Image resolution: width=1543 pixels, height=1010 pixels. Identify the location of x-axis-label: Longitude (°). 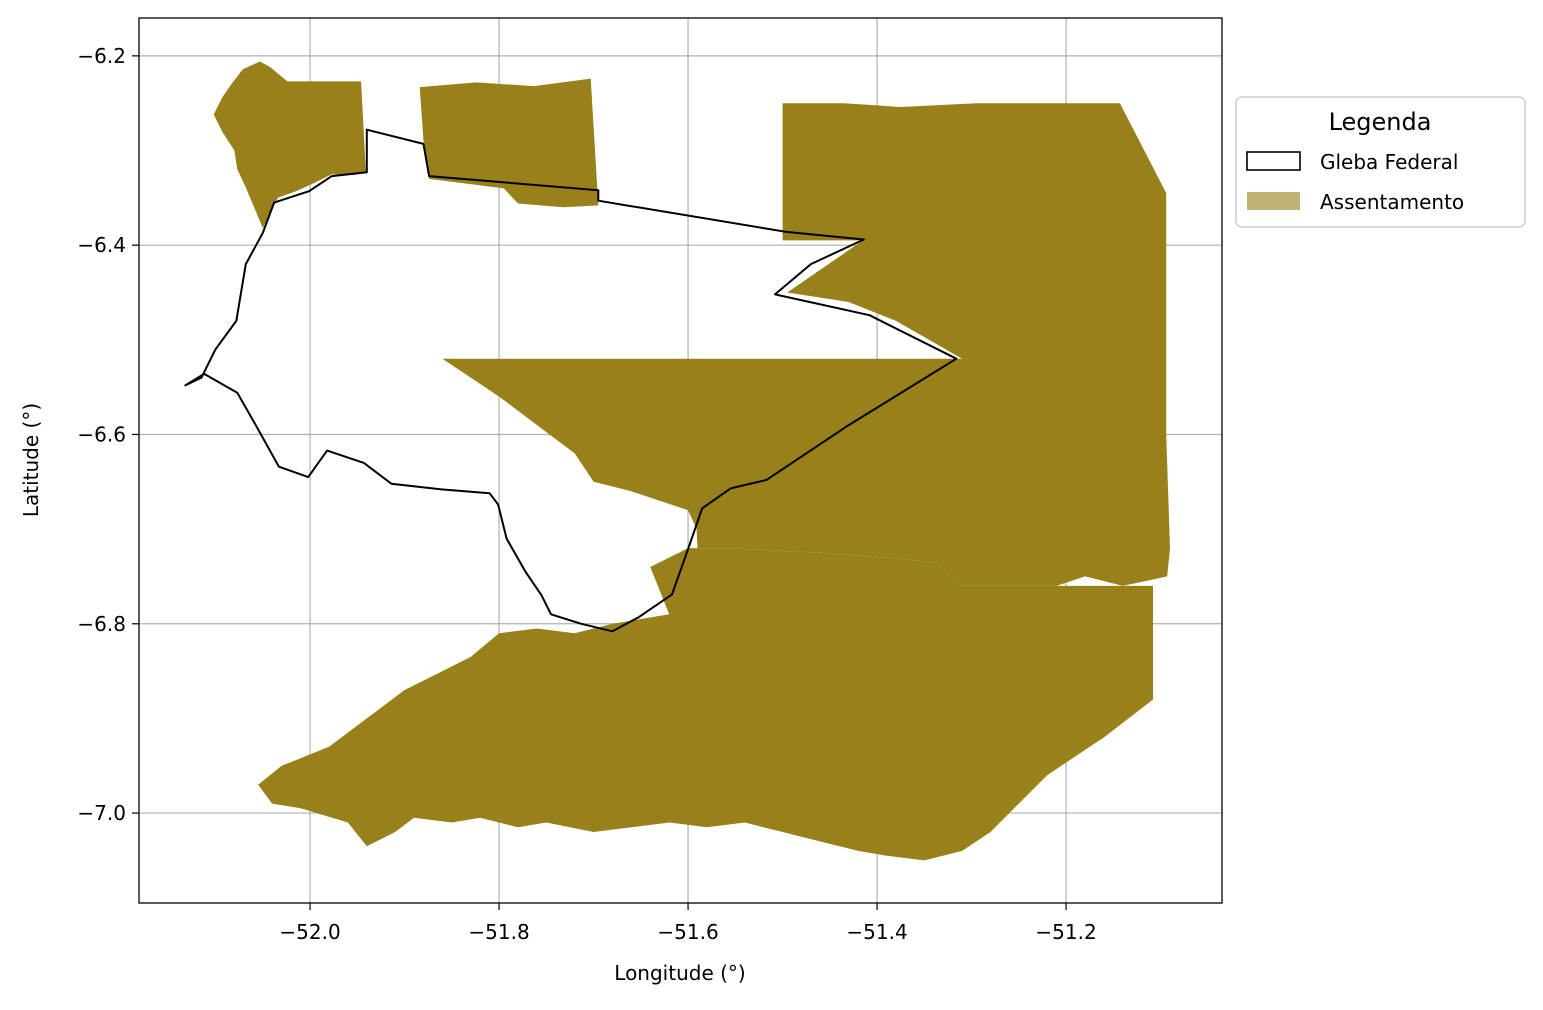
(679, 973).